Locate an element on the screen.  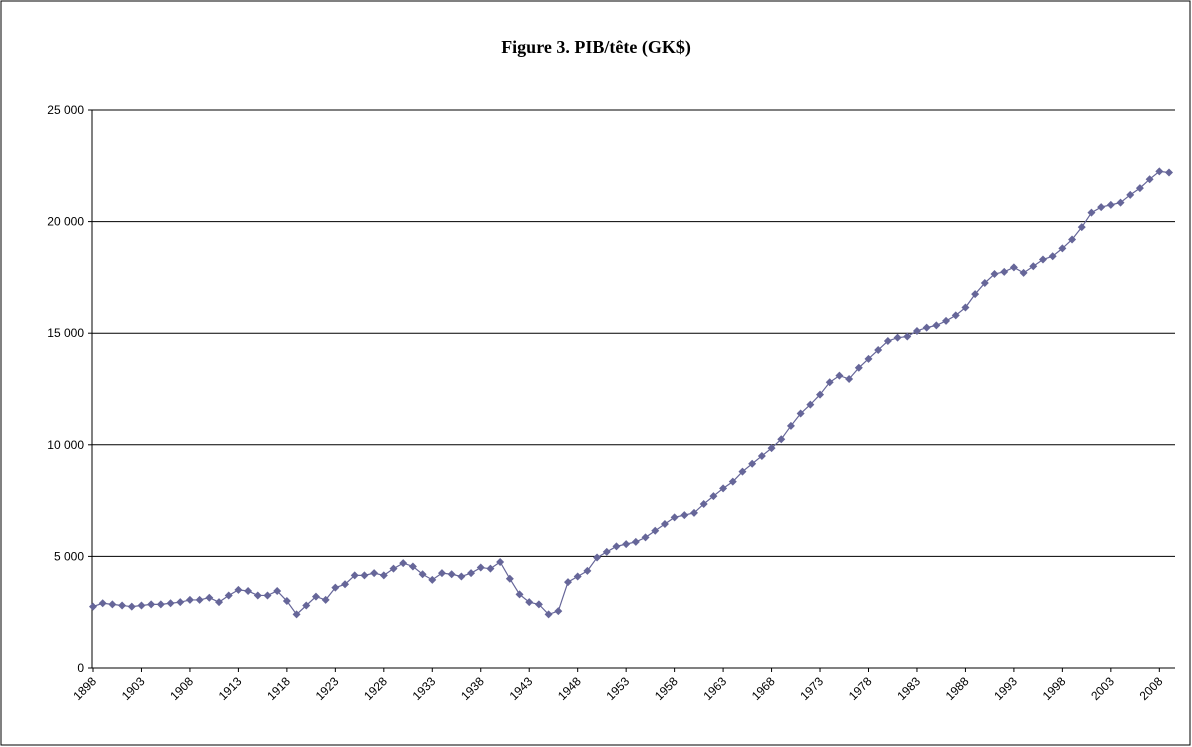
y-tick-label: 15 000 is located at coordinates (65, 333).